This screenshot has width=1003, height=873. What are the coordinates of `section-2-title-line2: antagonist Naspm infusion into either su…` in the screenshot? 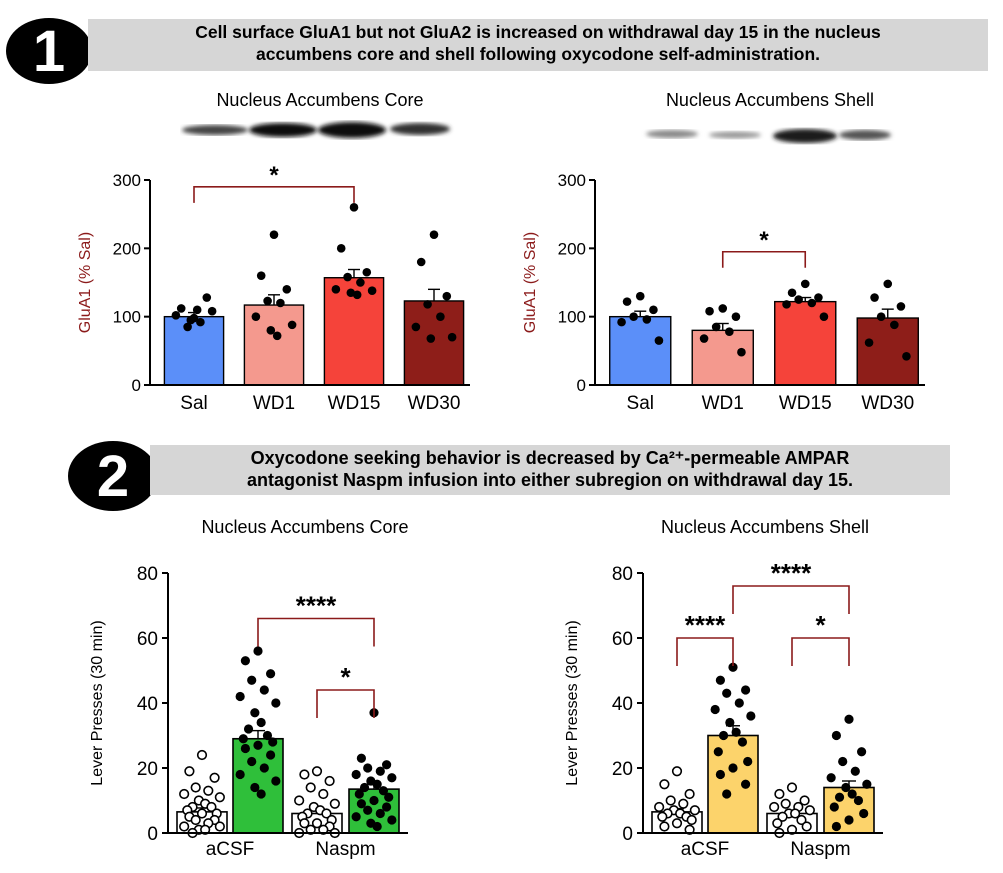 It's located at (550, 480).